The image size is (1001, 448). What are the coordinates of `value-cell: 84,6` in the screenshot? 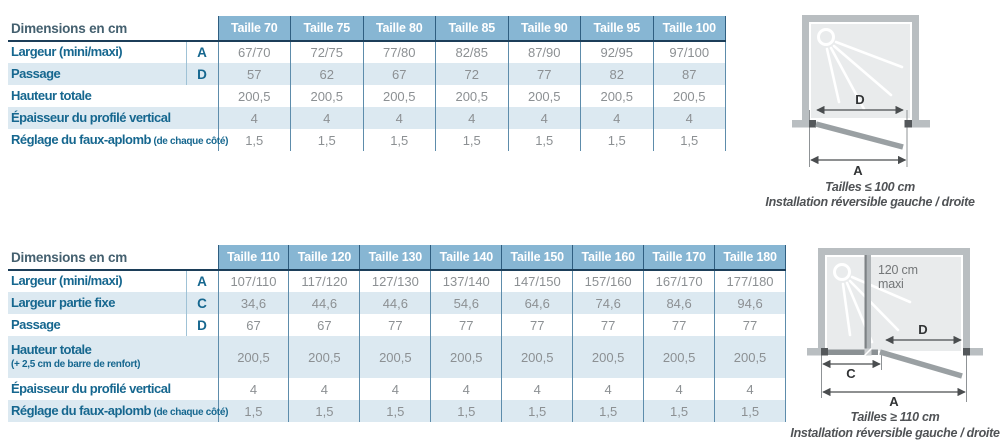 It's located at (679, 303).